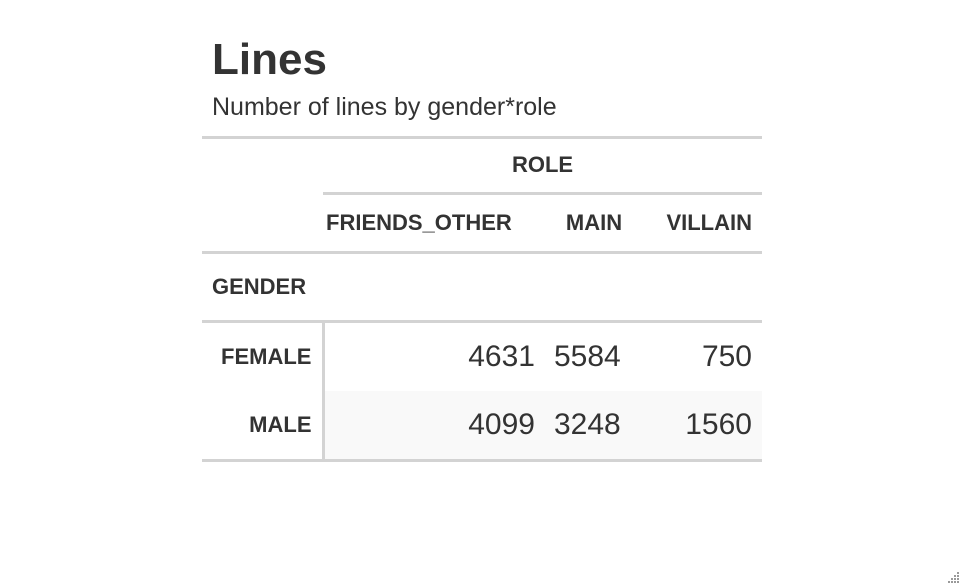 This screenshot has height=584, width=960. What do you see at coordinates (542, 164) in the screenshot?
I see `column-spanner-role: ROLE` at bounding box center [542, 164].